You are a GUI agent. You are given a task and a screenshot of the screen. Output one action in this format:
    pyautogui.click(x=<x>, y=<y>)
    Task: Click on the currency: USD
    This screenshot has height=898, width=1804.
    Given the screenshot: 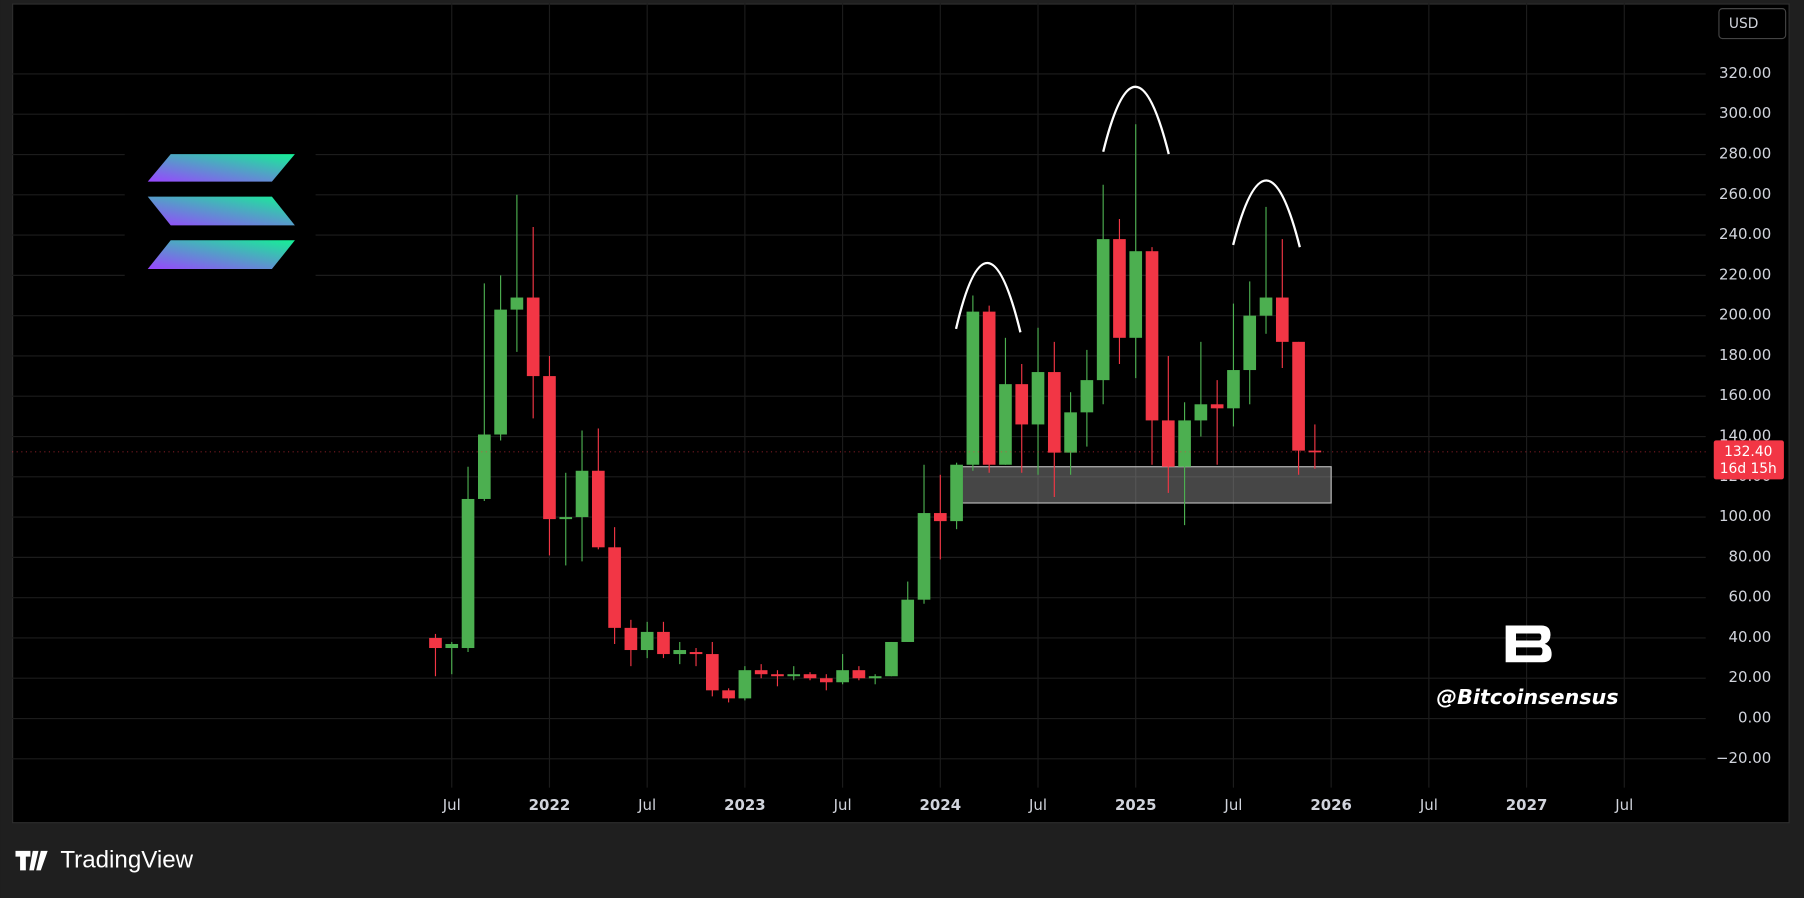 What is the action you would take?
    pyautogui.click(x=1743, y=24)
    